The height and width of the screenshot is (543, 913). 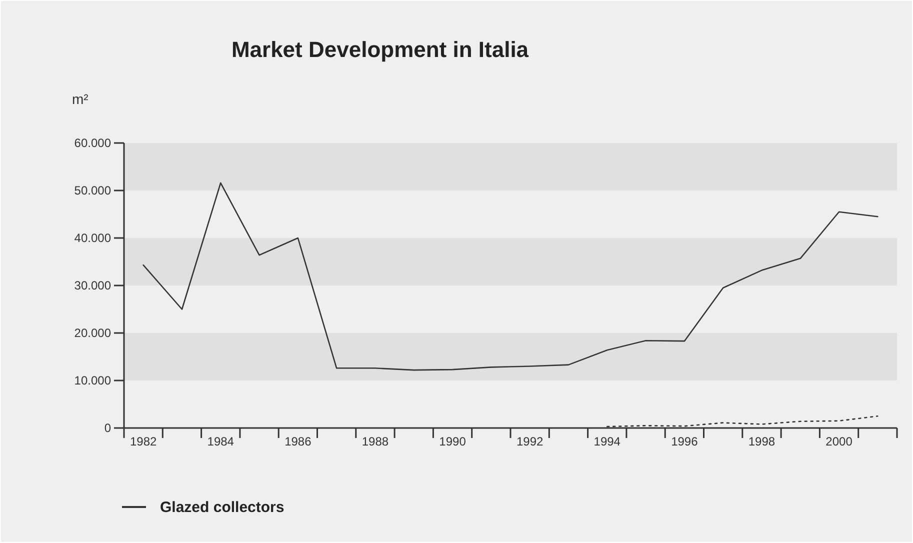 I want to click on x-tick-label: 1982, so click(x=143, y=441).